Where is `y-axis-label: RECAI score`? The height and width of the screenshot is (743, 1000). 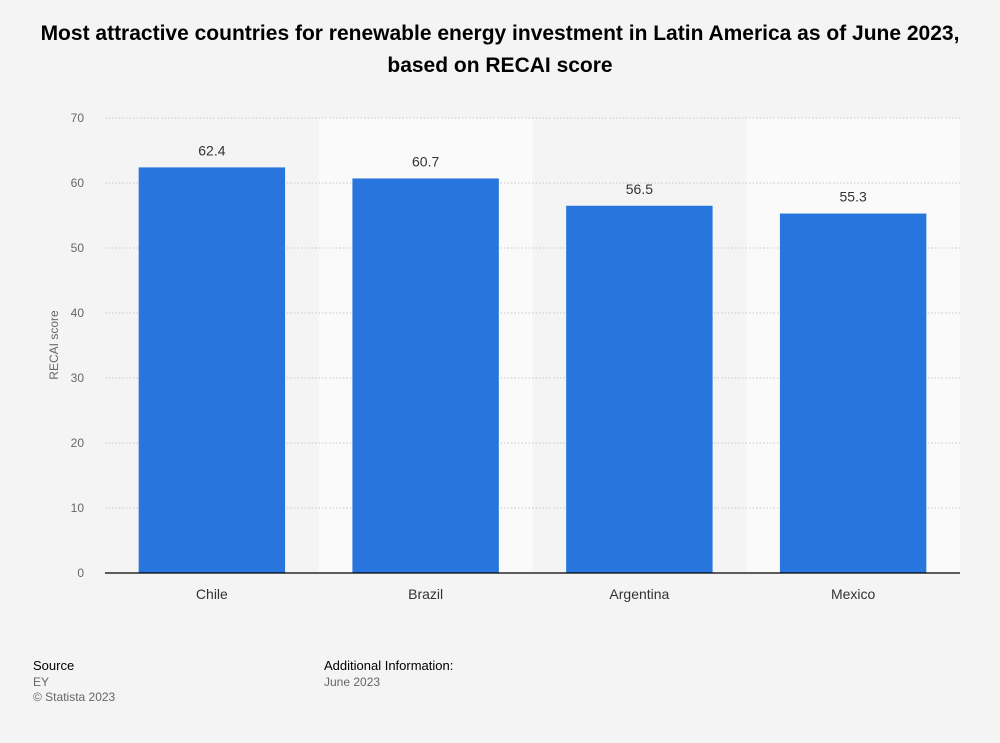
y-axis-label: RECAI score is located at coordinates (54, 345).